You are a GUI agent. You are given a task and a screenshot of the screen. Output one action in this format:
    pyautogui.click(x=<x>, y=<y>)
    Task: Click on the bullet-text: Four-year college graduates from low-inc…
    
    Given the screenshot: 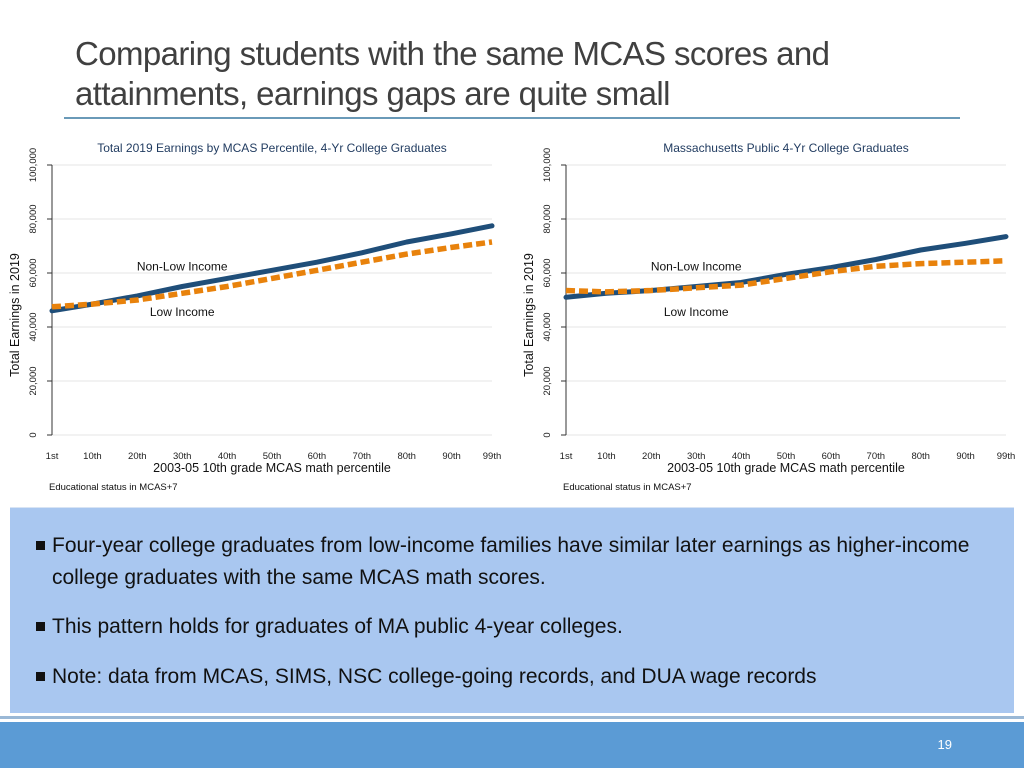 What is the action you would take?
    pyautogui.click(x=511, y=561)
    